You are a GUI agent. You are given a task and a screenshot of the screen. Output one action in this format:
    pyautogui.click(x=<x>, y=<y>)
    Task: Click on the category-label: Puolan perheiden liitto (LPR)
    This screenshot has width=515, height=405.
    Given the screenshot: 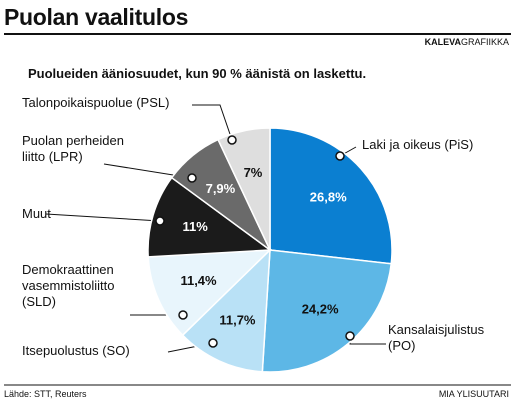 What is the action you would take?
    pyautogui.click(x=73, y=148)
    